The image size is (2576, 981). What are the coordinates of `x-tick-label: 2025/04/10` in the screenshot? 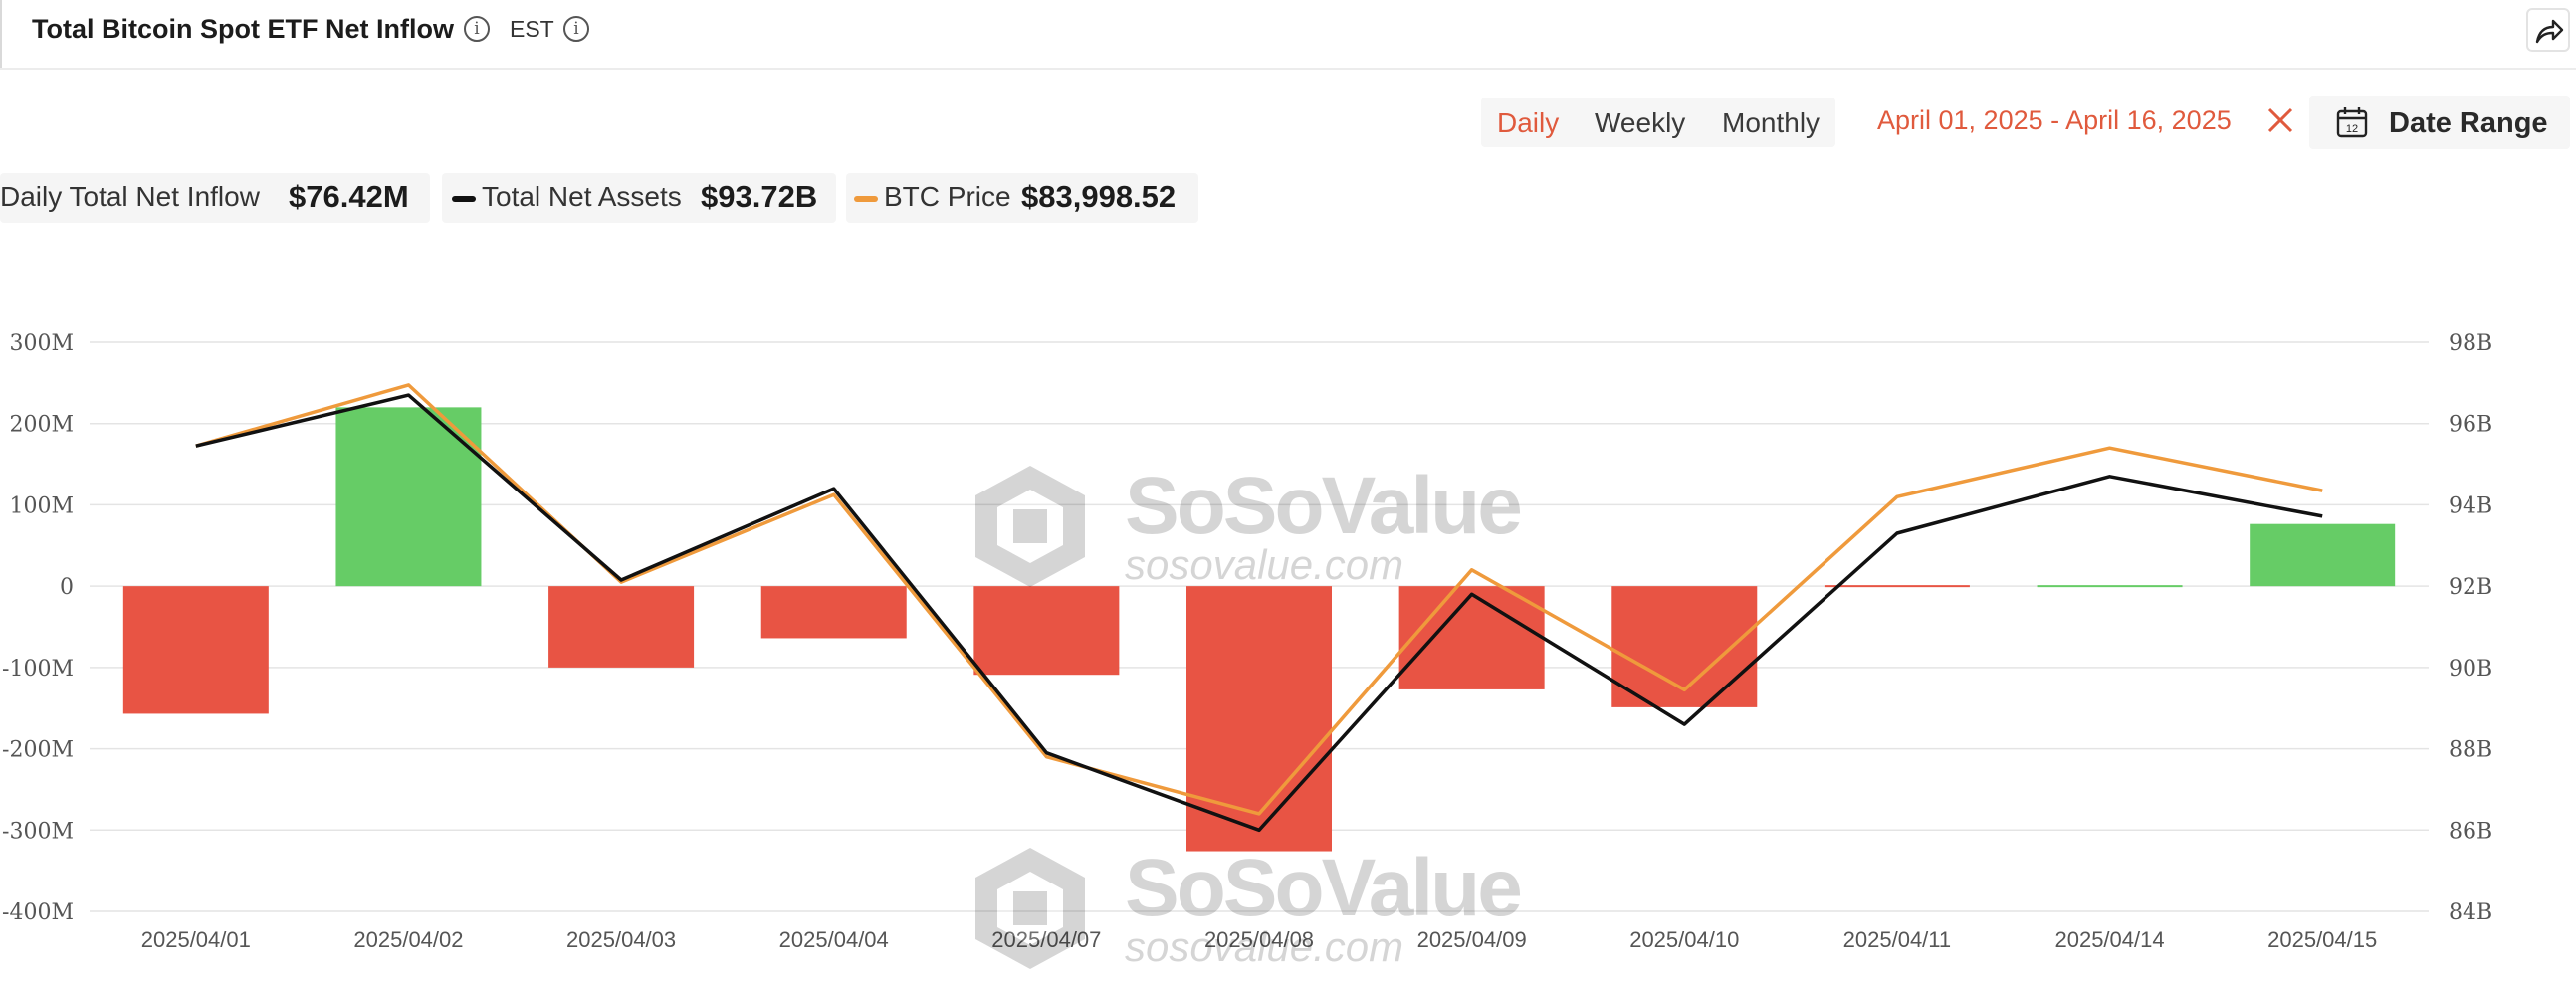 It's located at (1684, 939).